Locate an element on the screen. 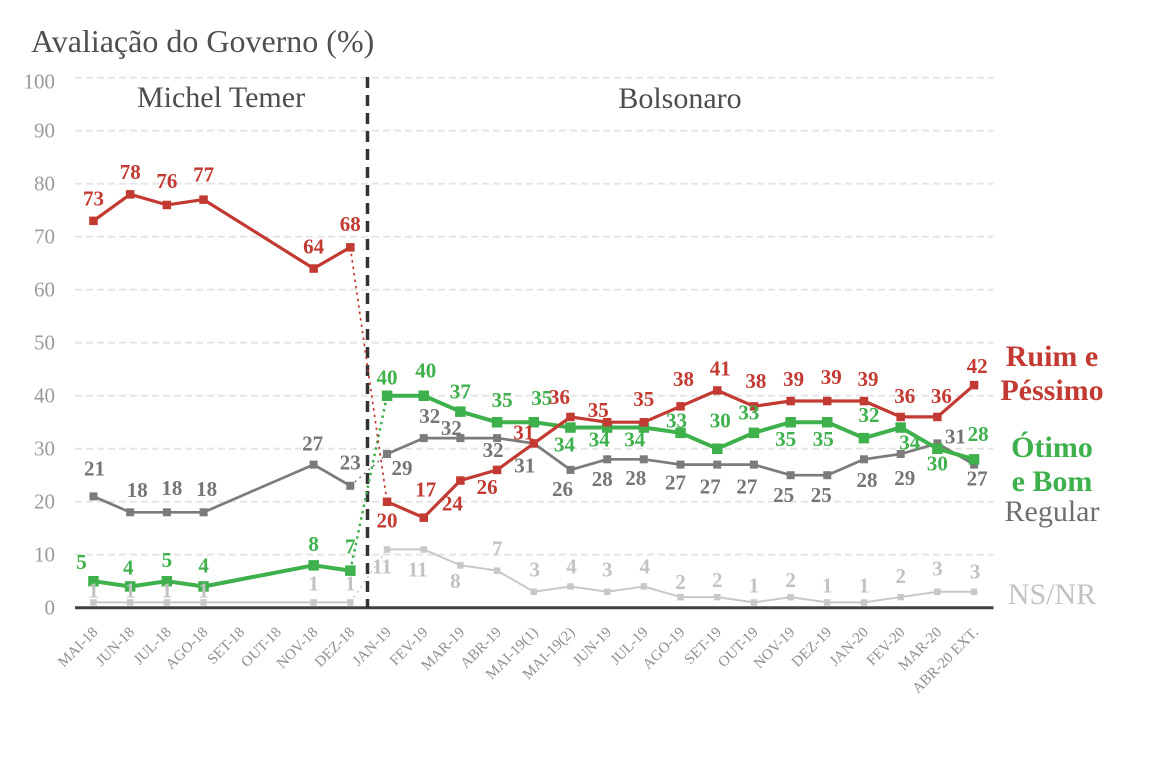  svg-text: 21 is located at coordinates (94, 468).